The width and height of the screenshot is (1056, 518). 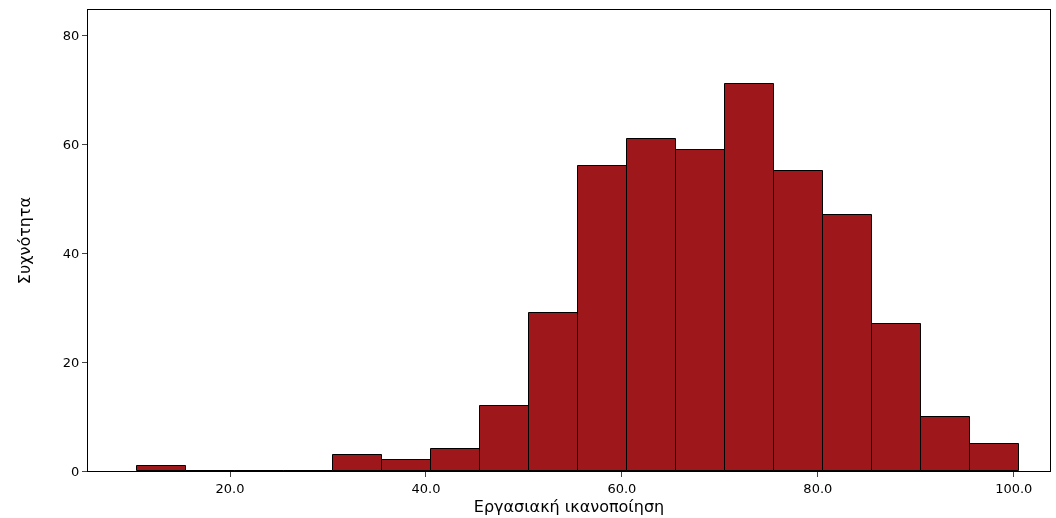 I want to click on x-tick-label: 20.0, so click(x=230, y=488).